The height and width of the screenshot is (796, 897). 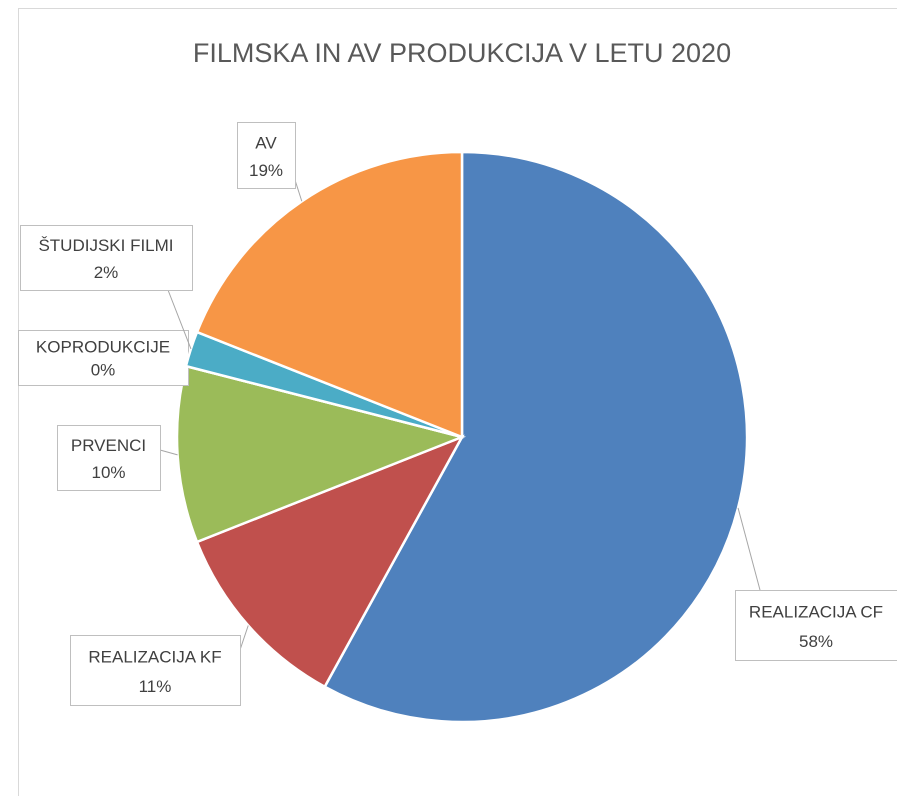 What do you see at coordinates (816, 641) in the screenshot?
I see `data-label-value: 58%` at bounding box center [816, 641].